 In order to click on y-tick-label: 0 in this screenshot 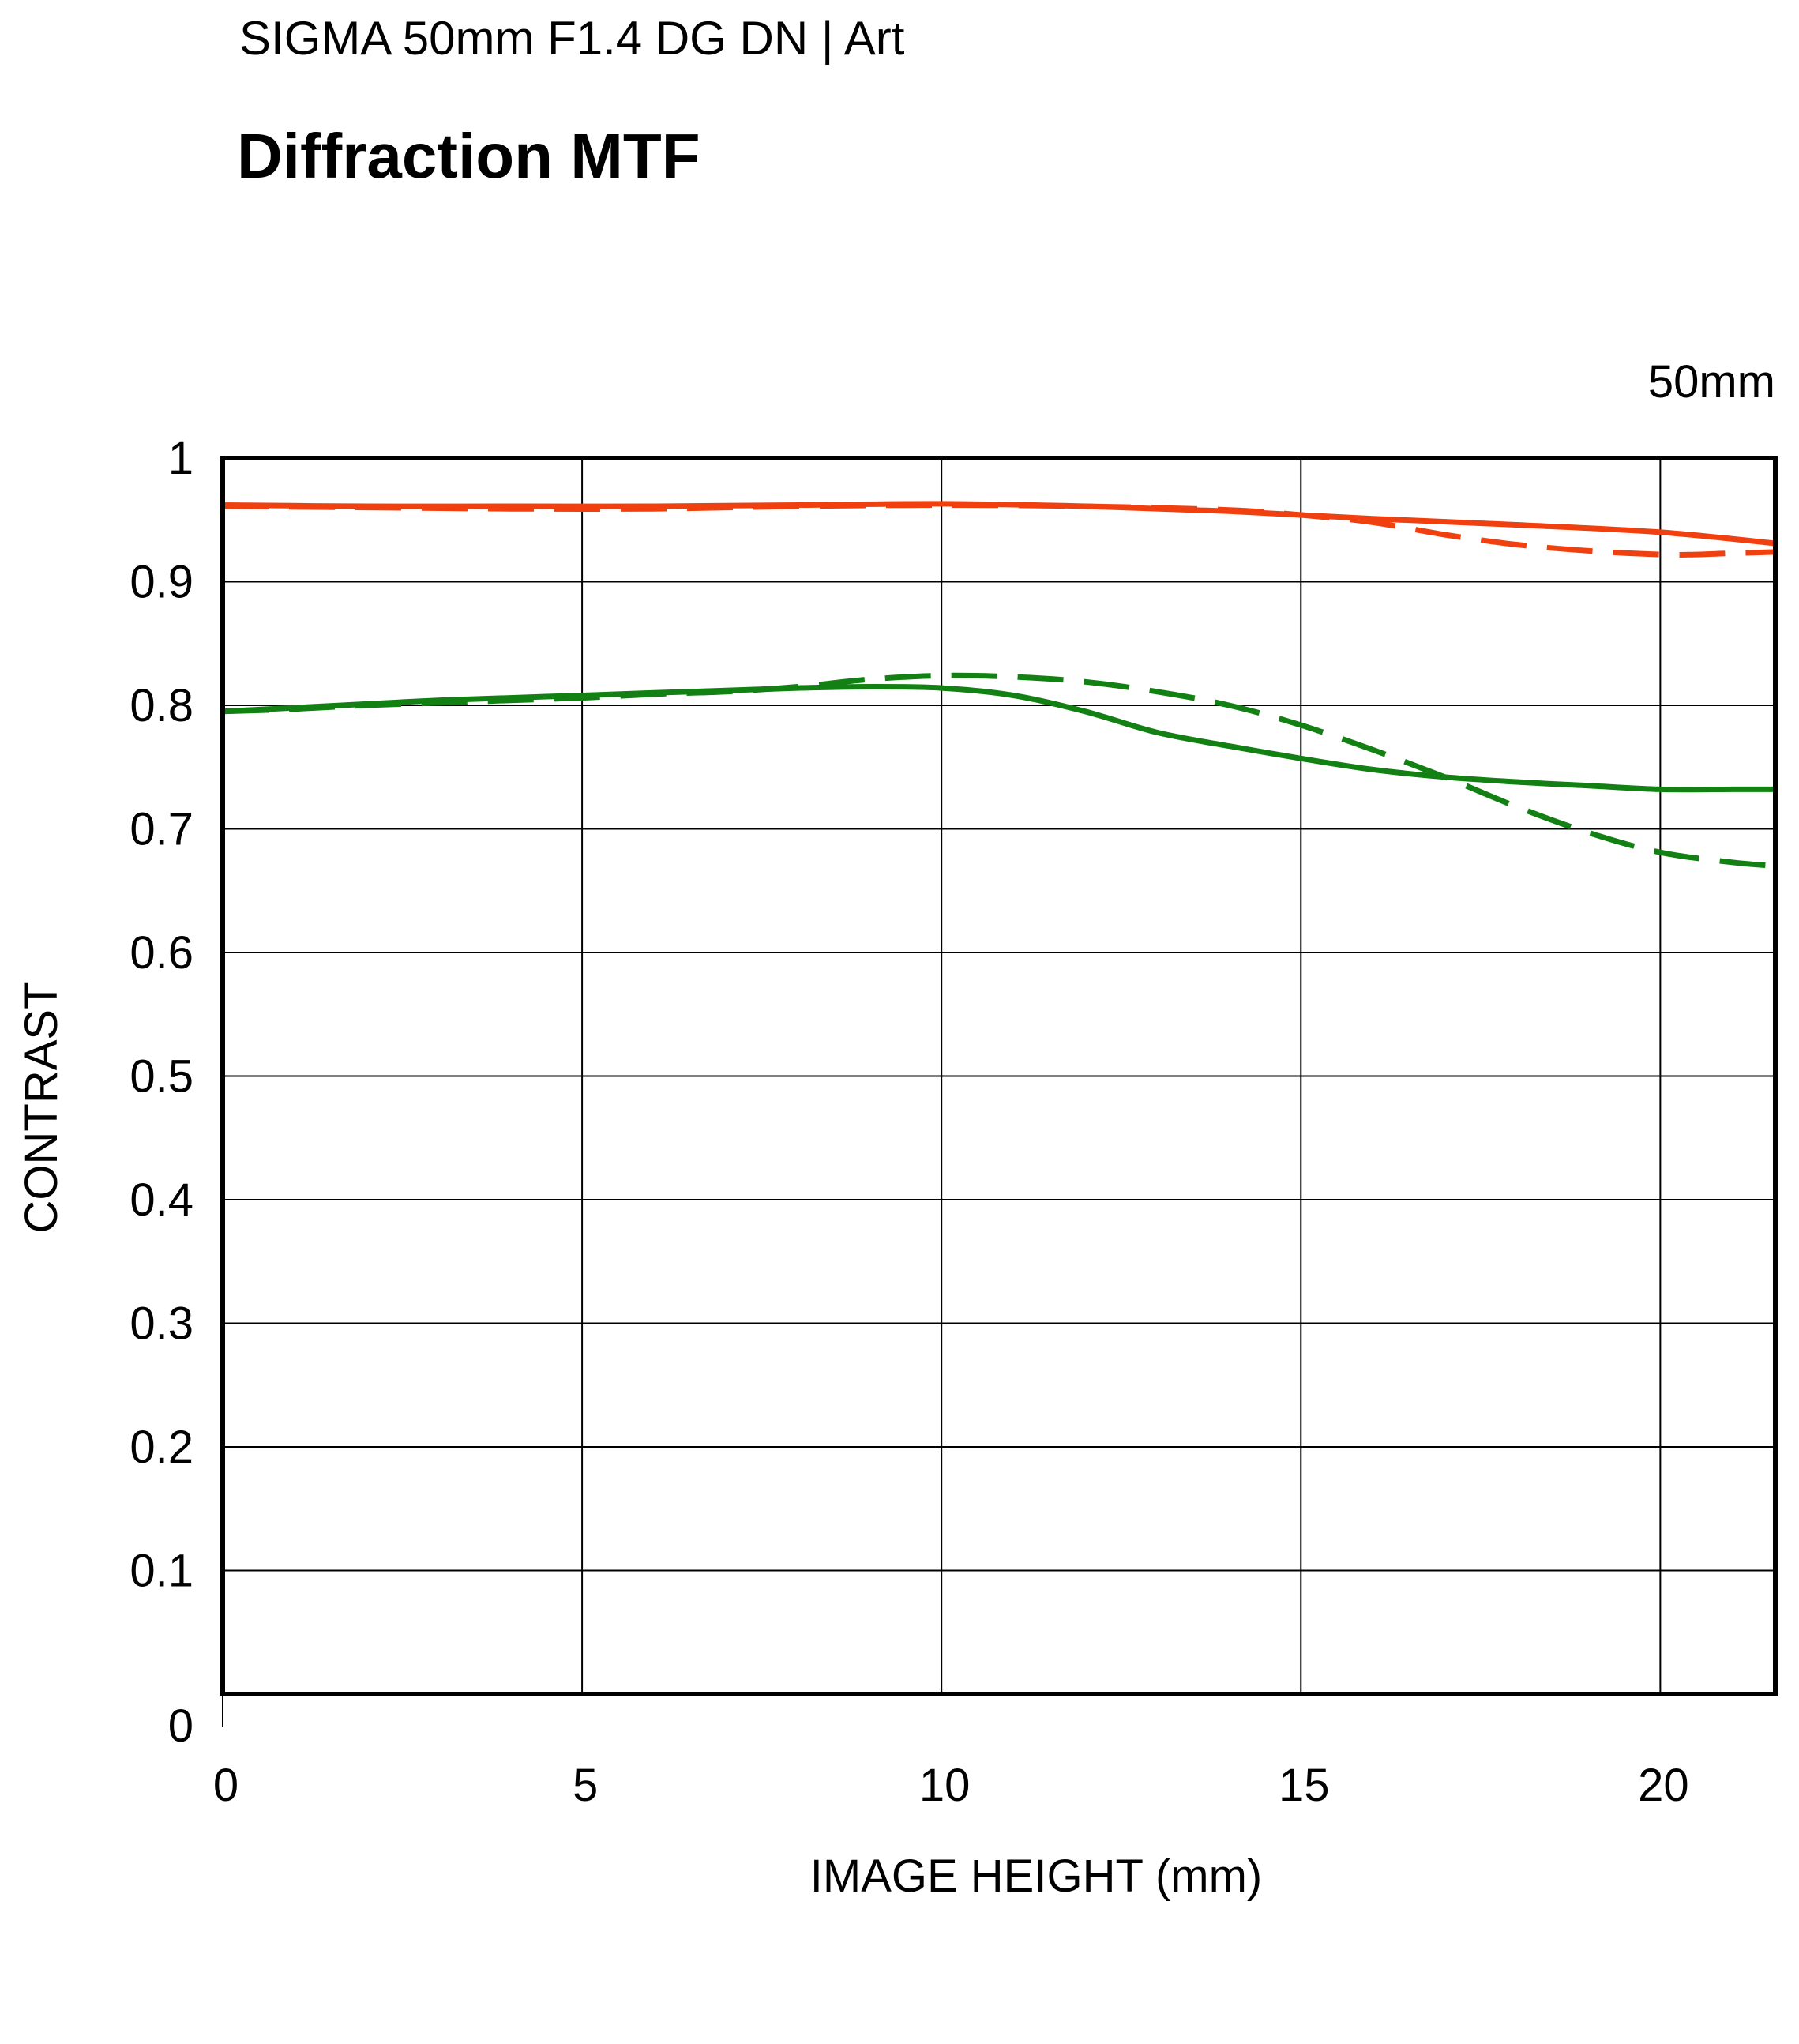, I will do `click(180, 1726)`.